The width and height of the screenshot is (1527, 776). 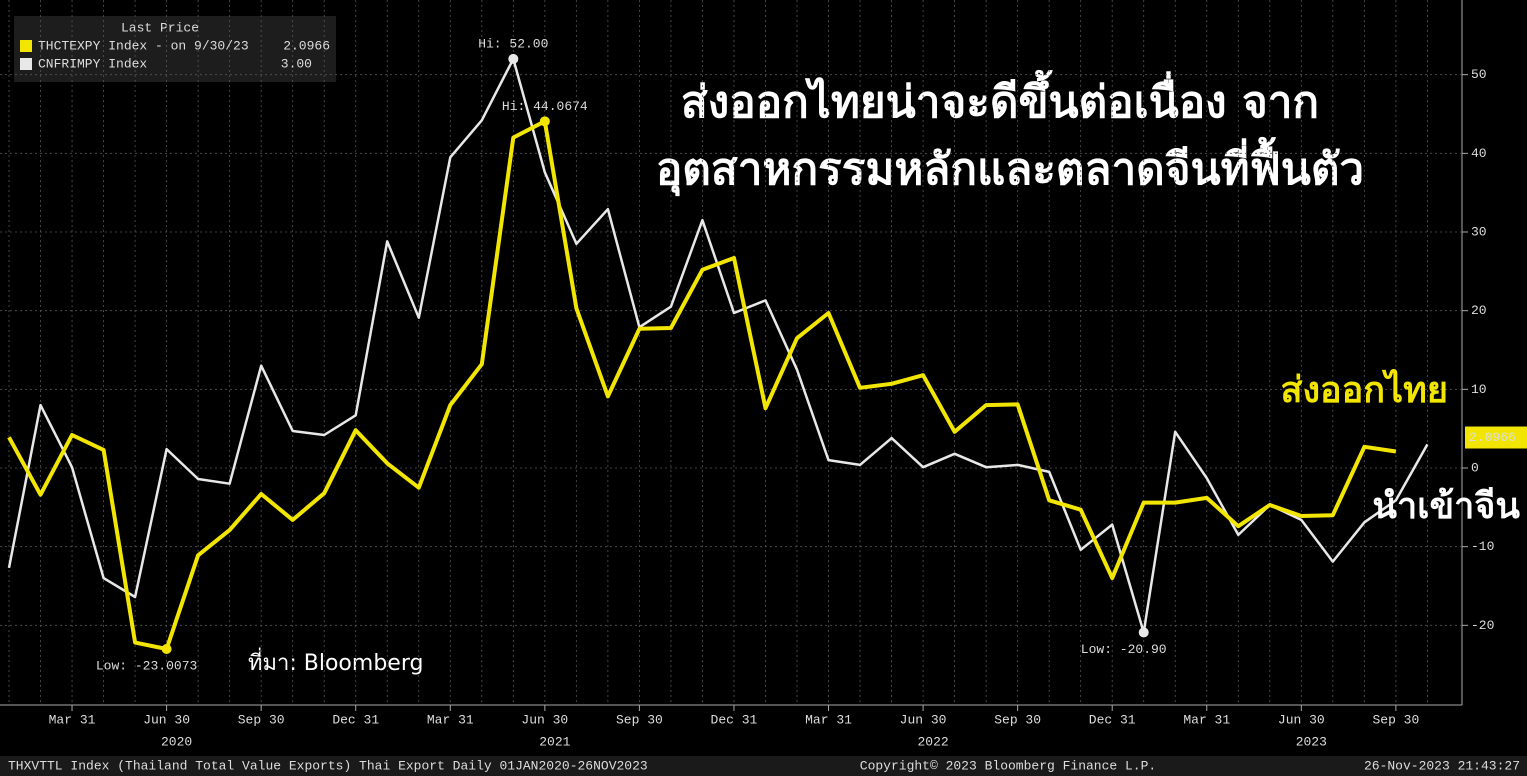 I want to click on x-year-label: 2023, so click(x=1311, y=741).